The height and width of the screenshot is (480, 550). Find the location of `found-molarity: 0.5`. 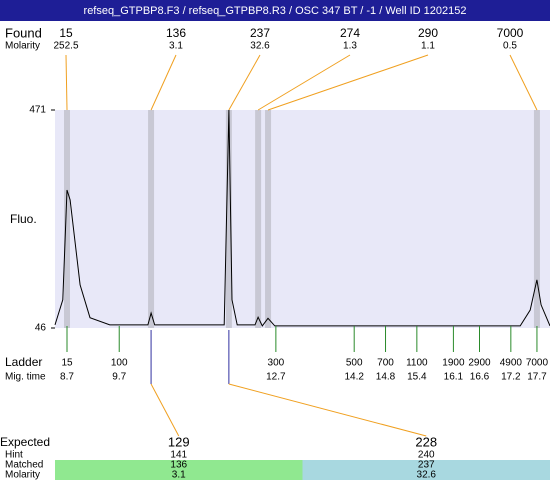

found-molarity: 0.5 is located at coordinates (510, 46).